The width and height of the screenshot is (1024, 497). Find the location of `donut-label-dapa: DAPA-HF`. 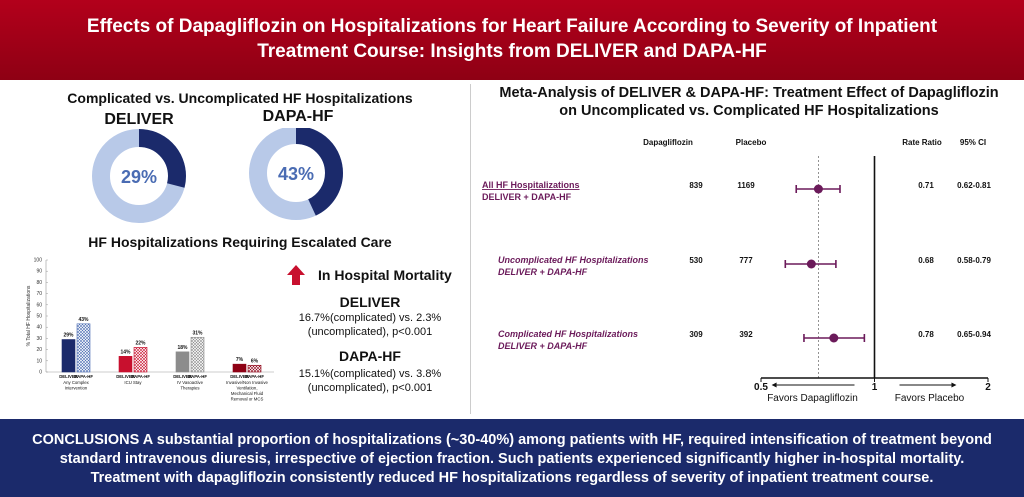

donut-label-dapa: DAPA-HF is located at coordinates (298, 116).